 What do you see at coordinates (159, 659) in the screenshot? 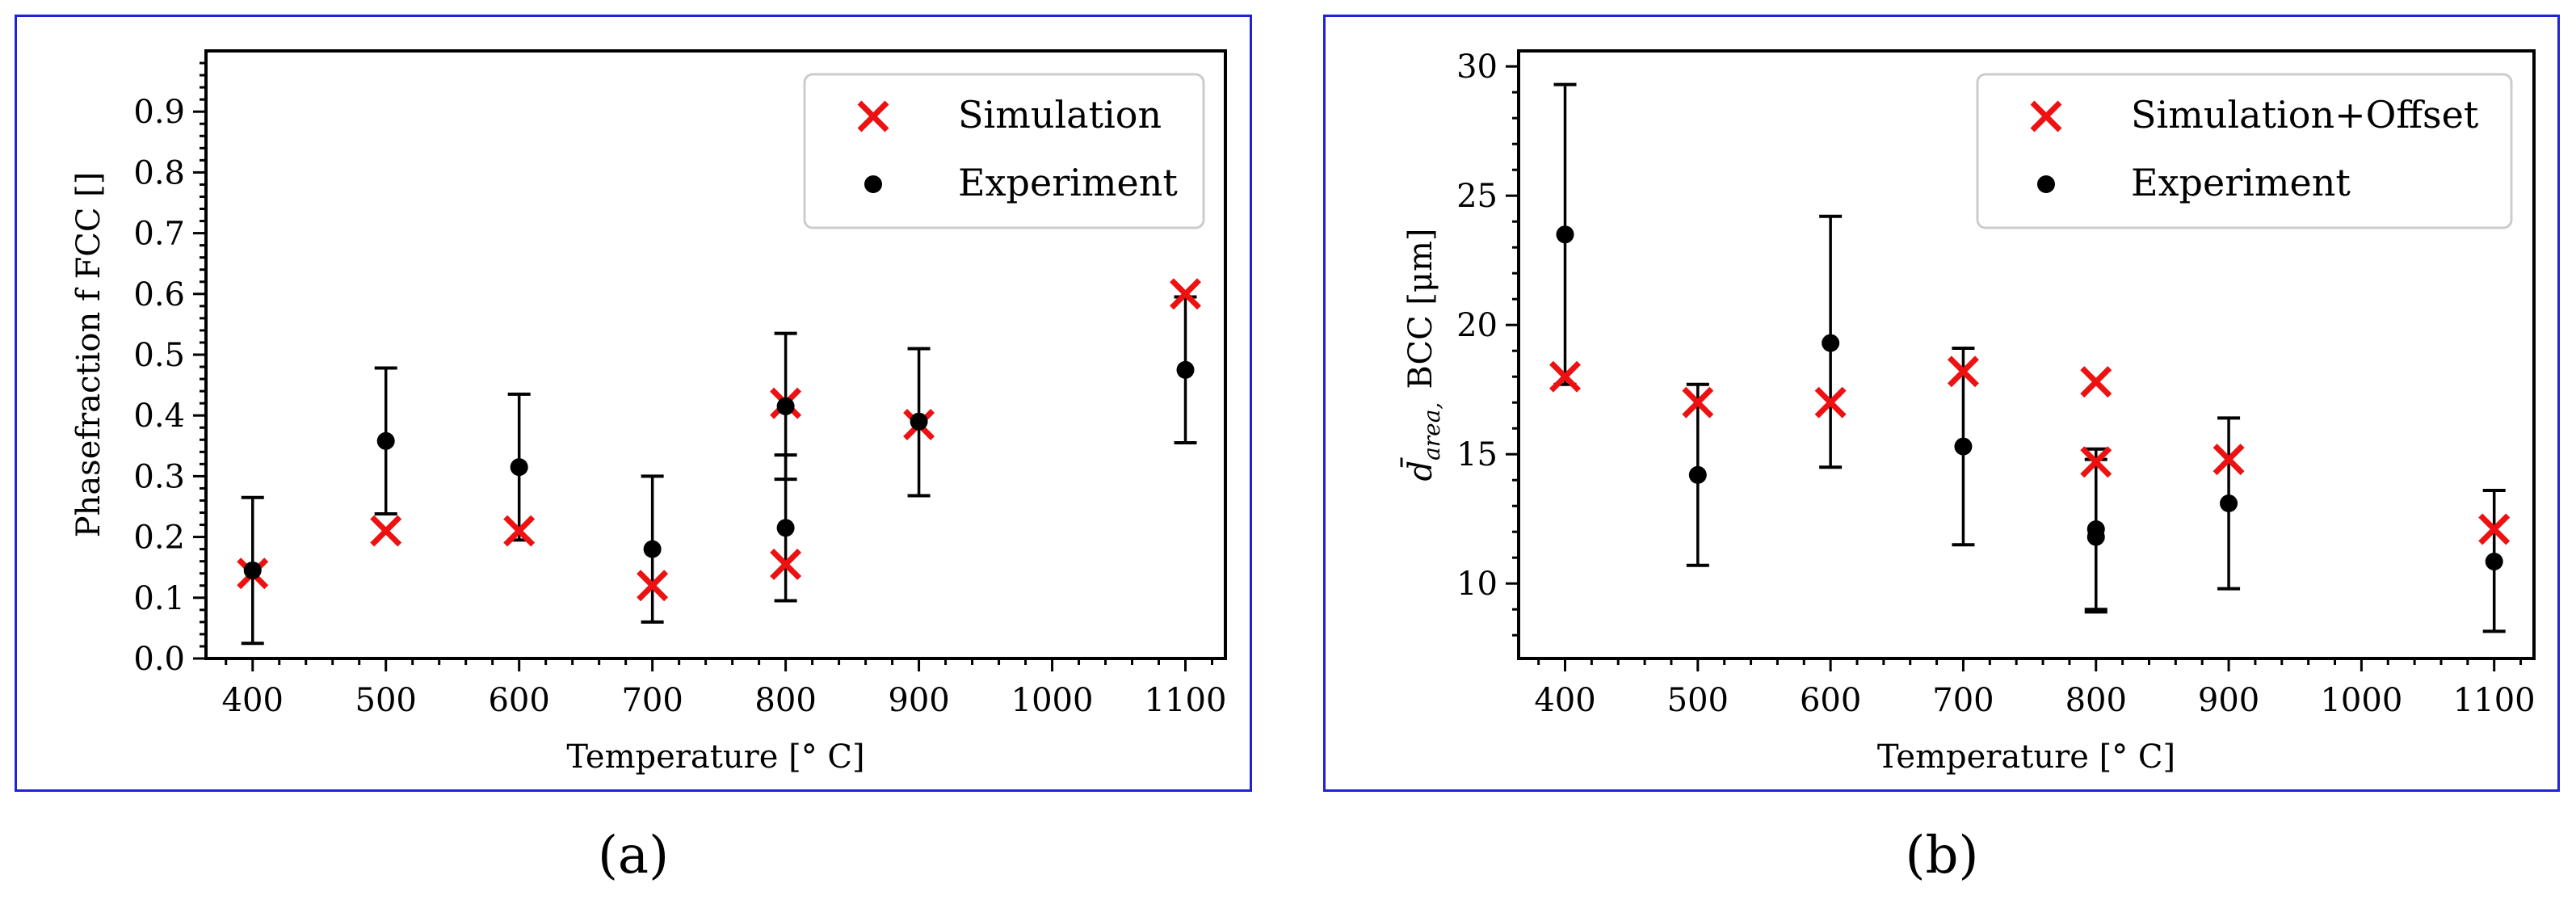
I see `panel-a-ytick-label: 0.0` at bounding box center [159, 659].